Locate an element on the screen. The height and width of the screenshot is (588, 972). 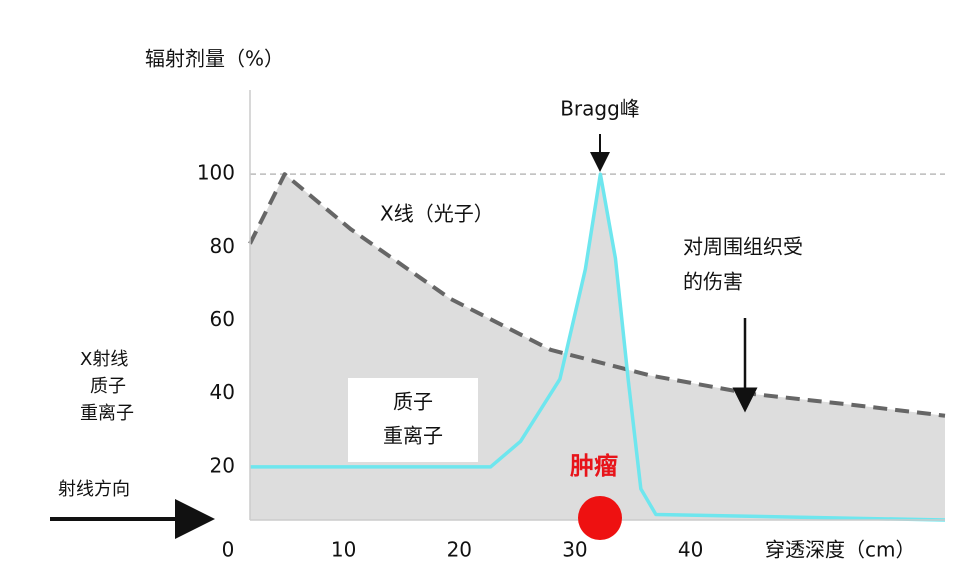
label-box is located at coordinates (413, 420).